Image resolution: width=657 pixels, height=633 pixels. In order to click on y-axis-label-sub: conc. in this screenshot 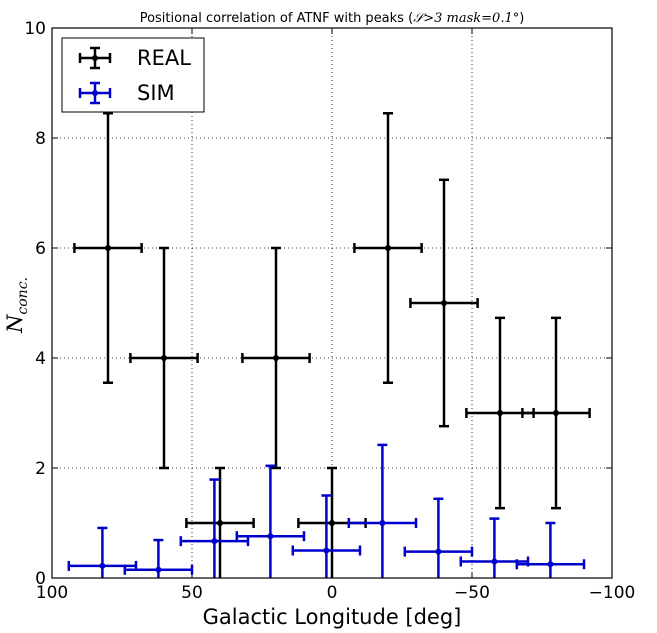, I will do `click(23, 296)`.